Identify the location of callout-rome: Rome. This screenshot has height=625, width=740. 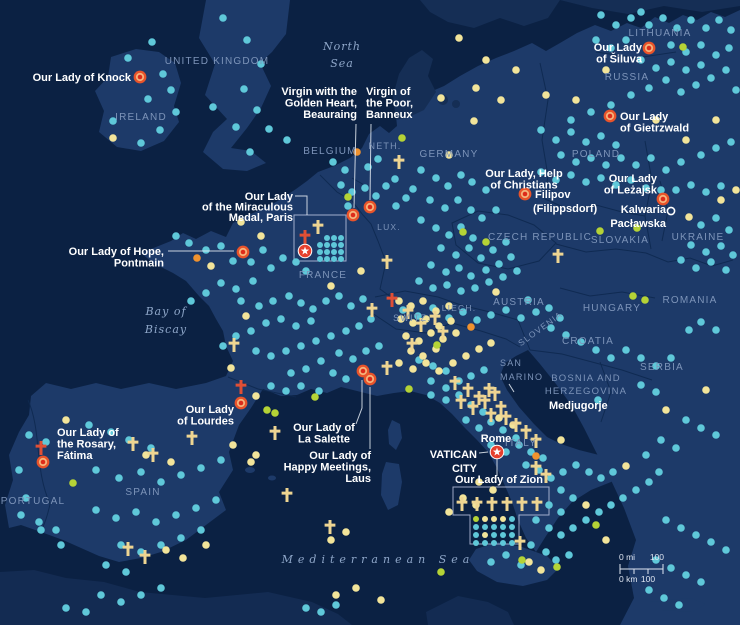
(496, 439).